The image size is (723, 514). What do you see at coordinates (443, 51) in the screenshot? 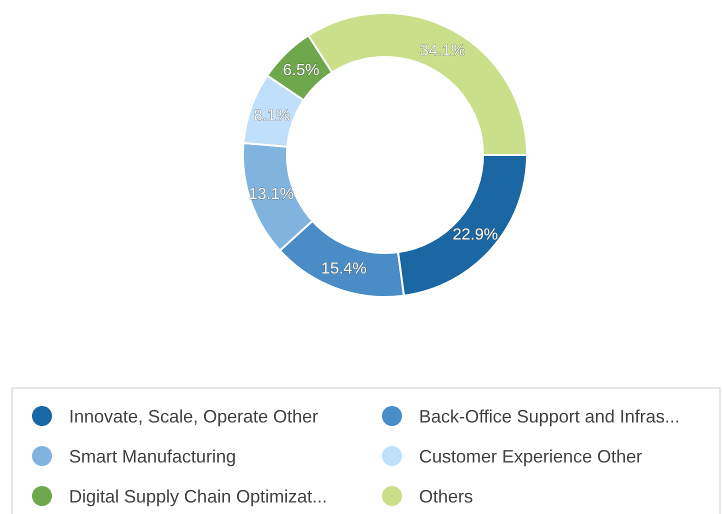
I see `data-label: 34.1%` at bounding box center [443, 51].